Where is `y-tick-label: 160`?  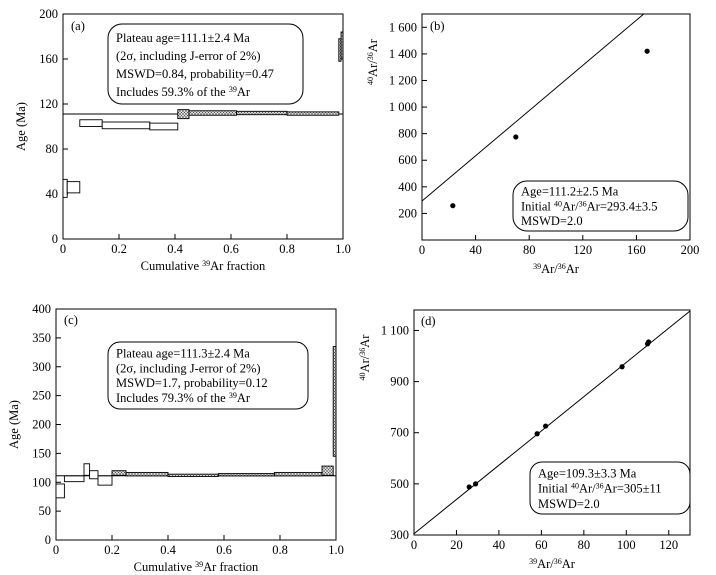 y-tick-label: 160 is located at coordinates (48, 59).